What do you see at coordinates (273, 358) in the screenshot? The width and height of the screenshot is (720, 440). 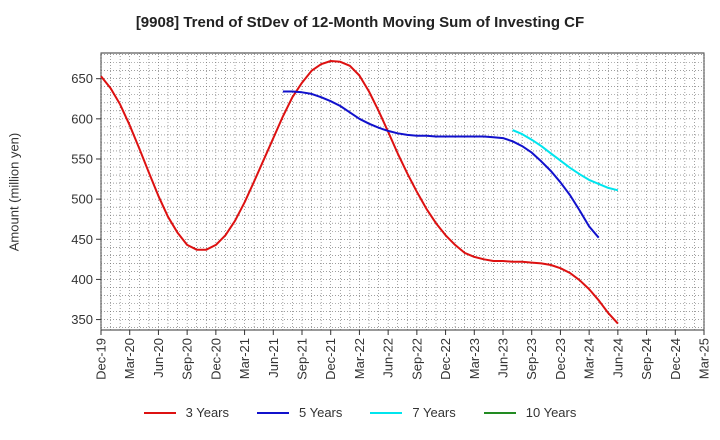 I see `x-tick-label: Jun-21` at bounding box center [273, 358].